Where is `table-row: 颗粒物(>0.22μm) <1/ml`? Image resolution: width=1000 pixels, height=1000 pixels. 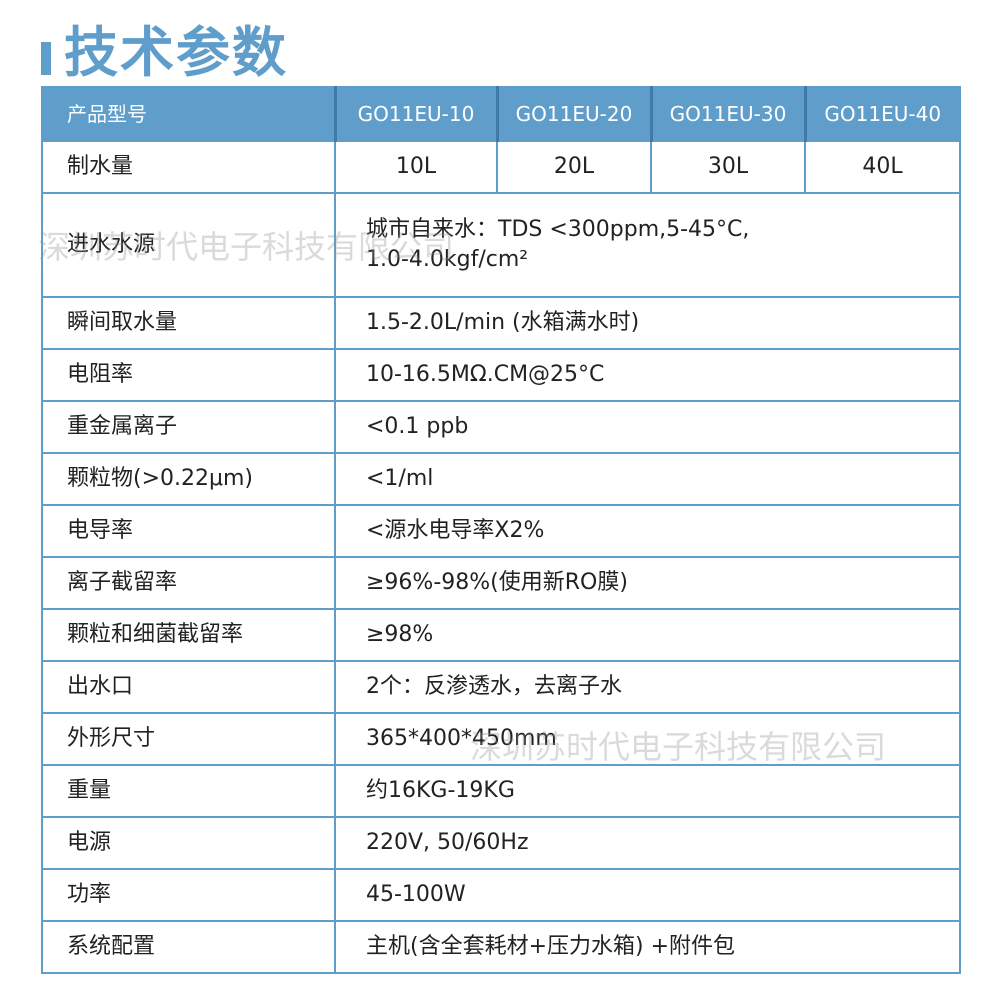
table-row: 颗粒物(>0.22μm) <1/ml is located at coordinates (501, 479).